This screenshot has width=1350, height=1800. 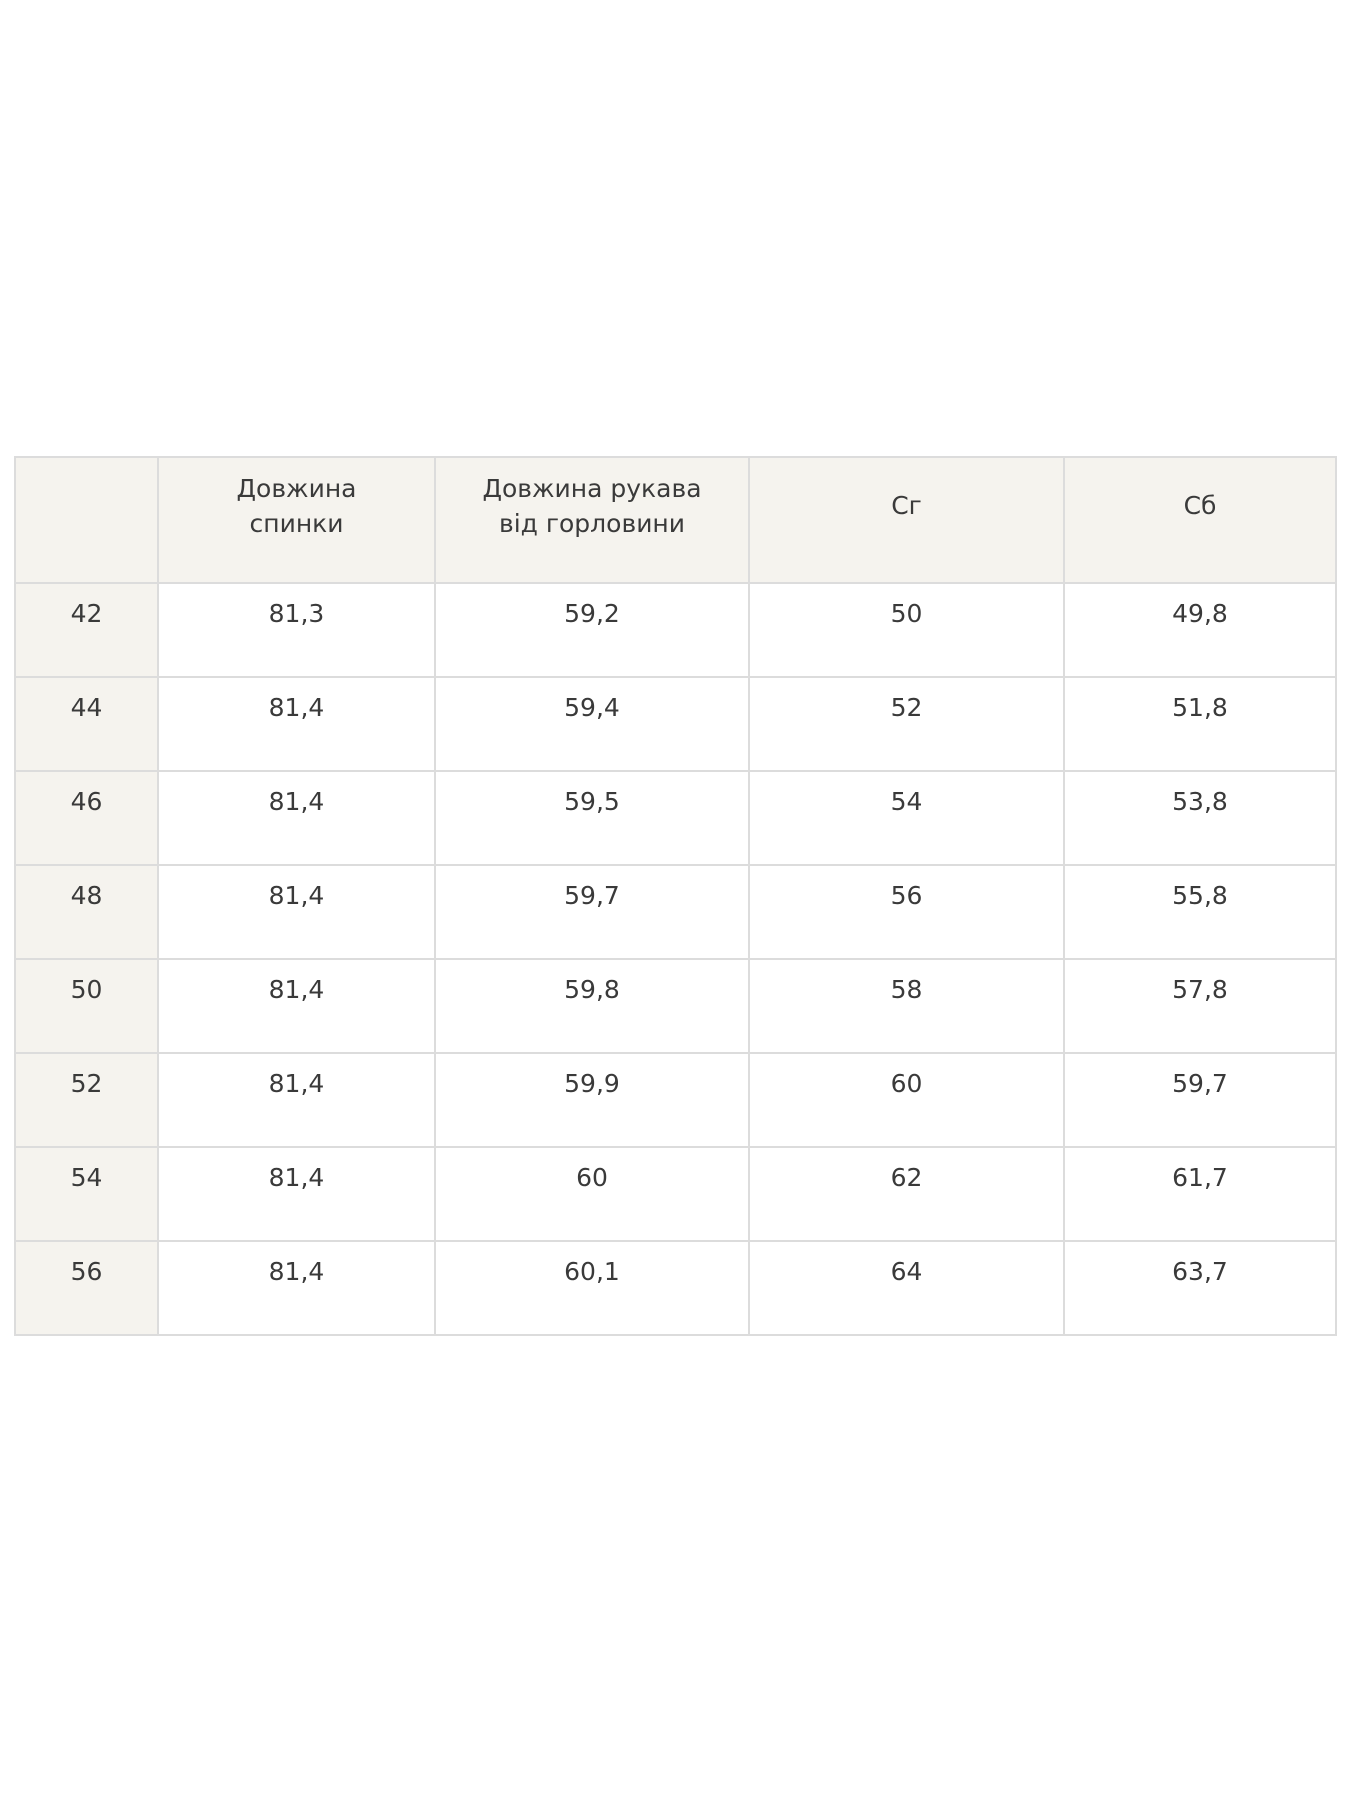 What do you see at coordinates (1200, 520) in the screenshot?
I see `header-hips: Сб` at bounding box center [1200, 520].